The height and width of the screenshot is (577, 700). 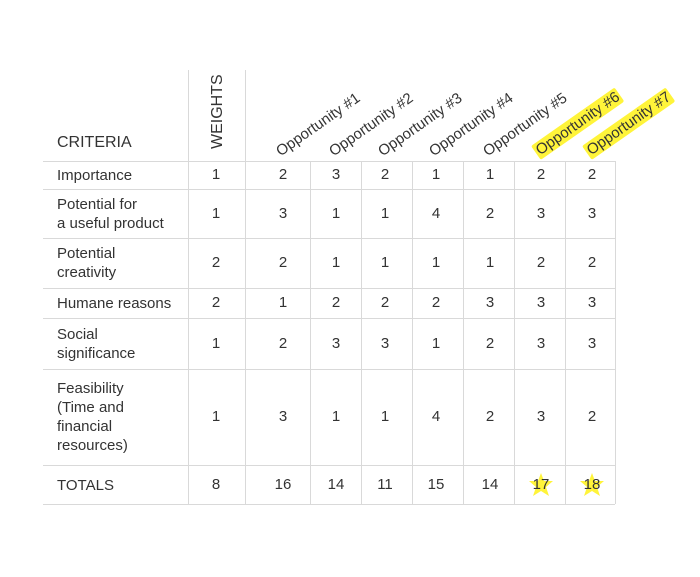 I want to click on opportunity-label: Opportunity #3, so click(x=420, y=124).